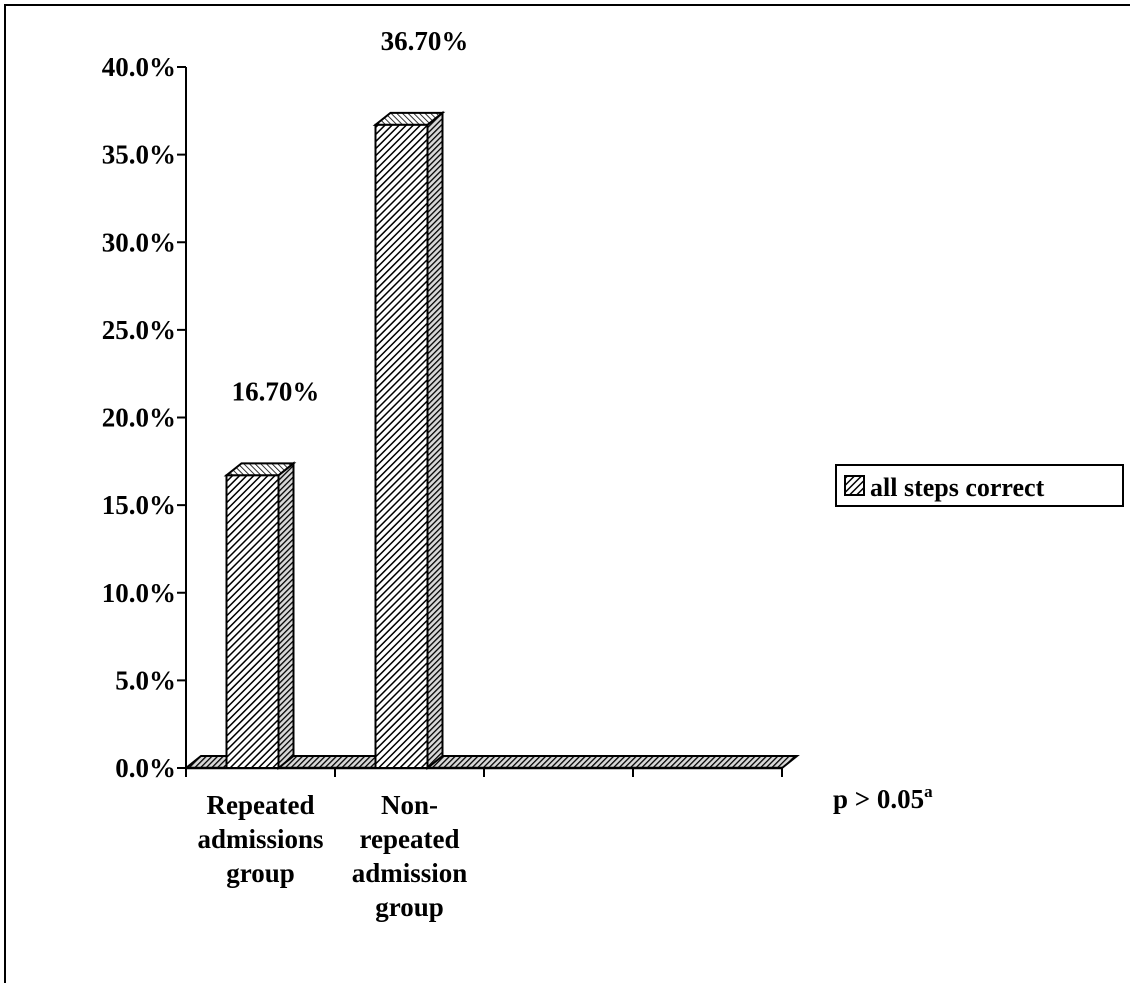 The width and height of the screenshot is (1130, 983). I want to click on y-tick-label: 0.0%, so click(145, 768).